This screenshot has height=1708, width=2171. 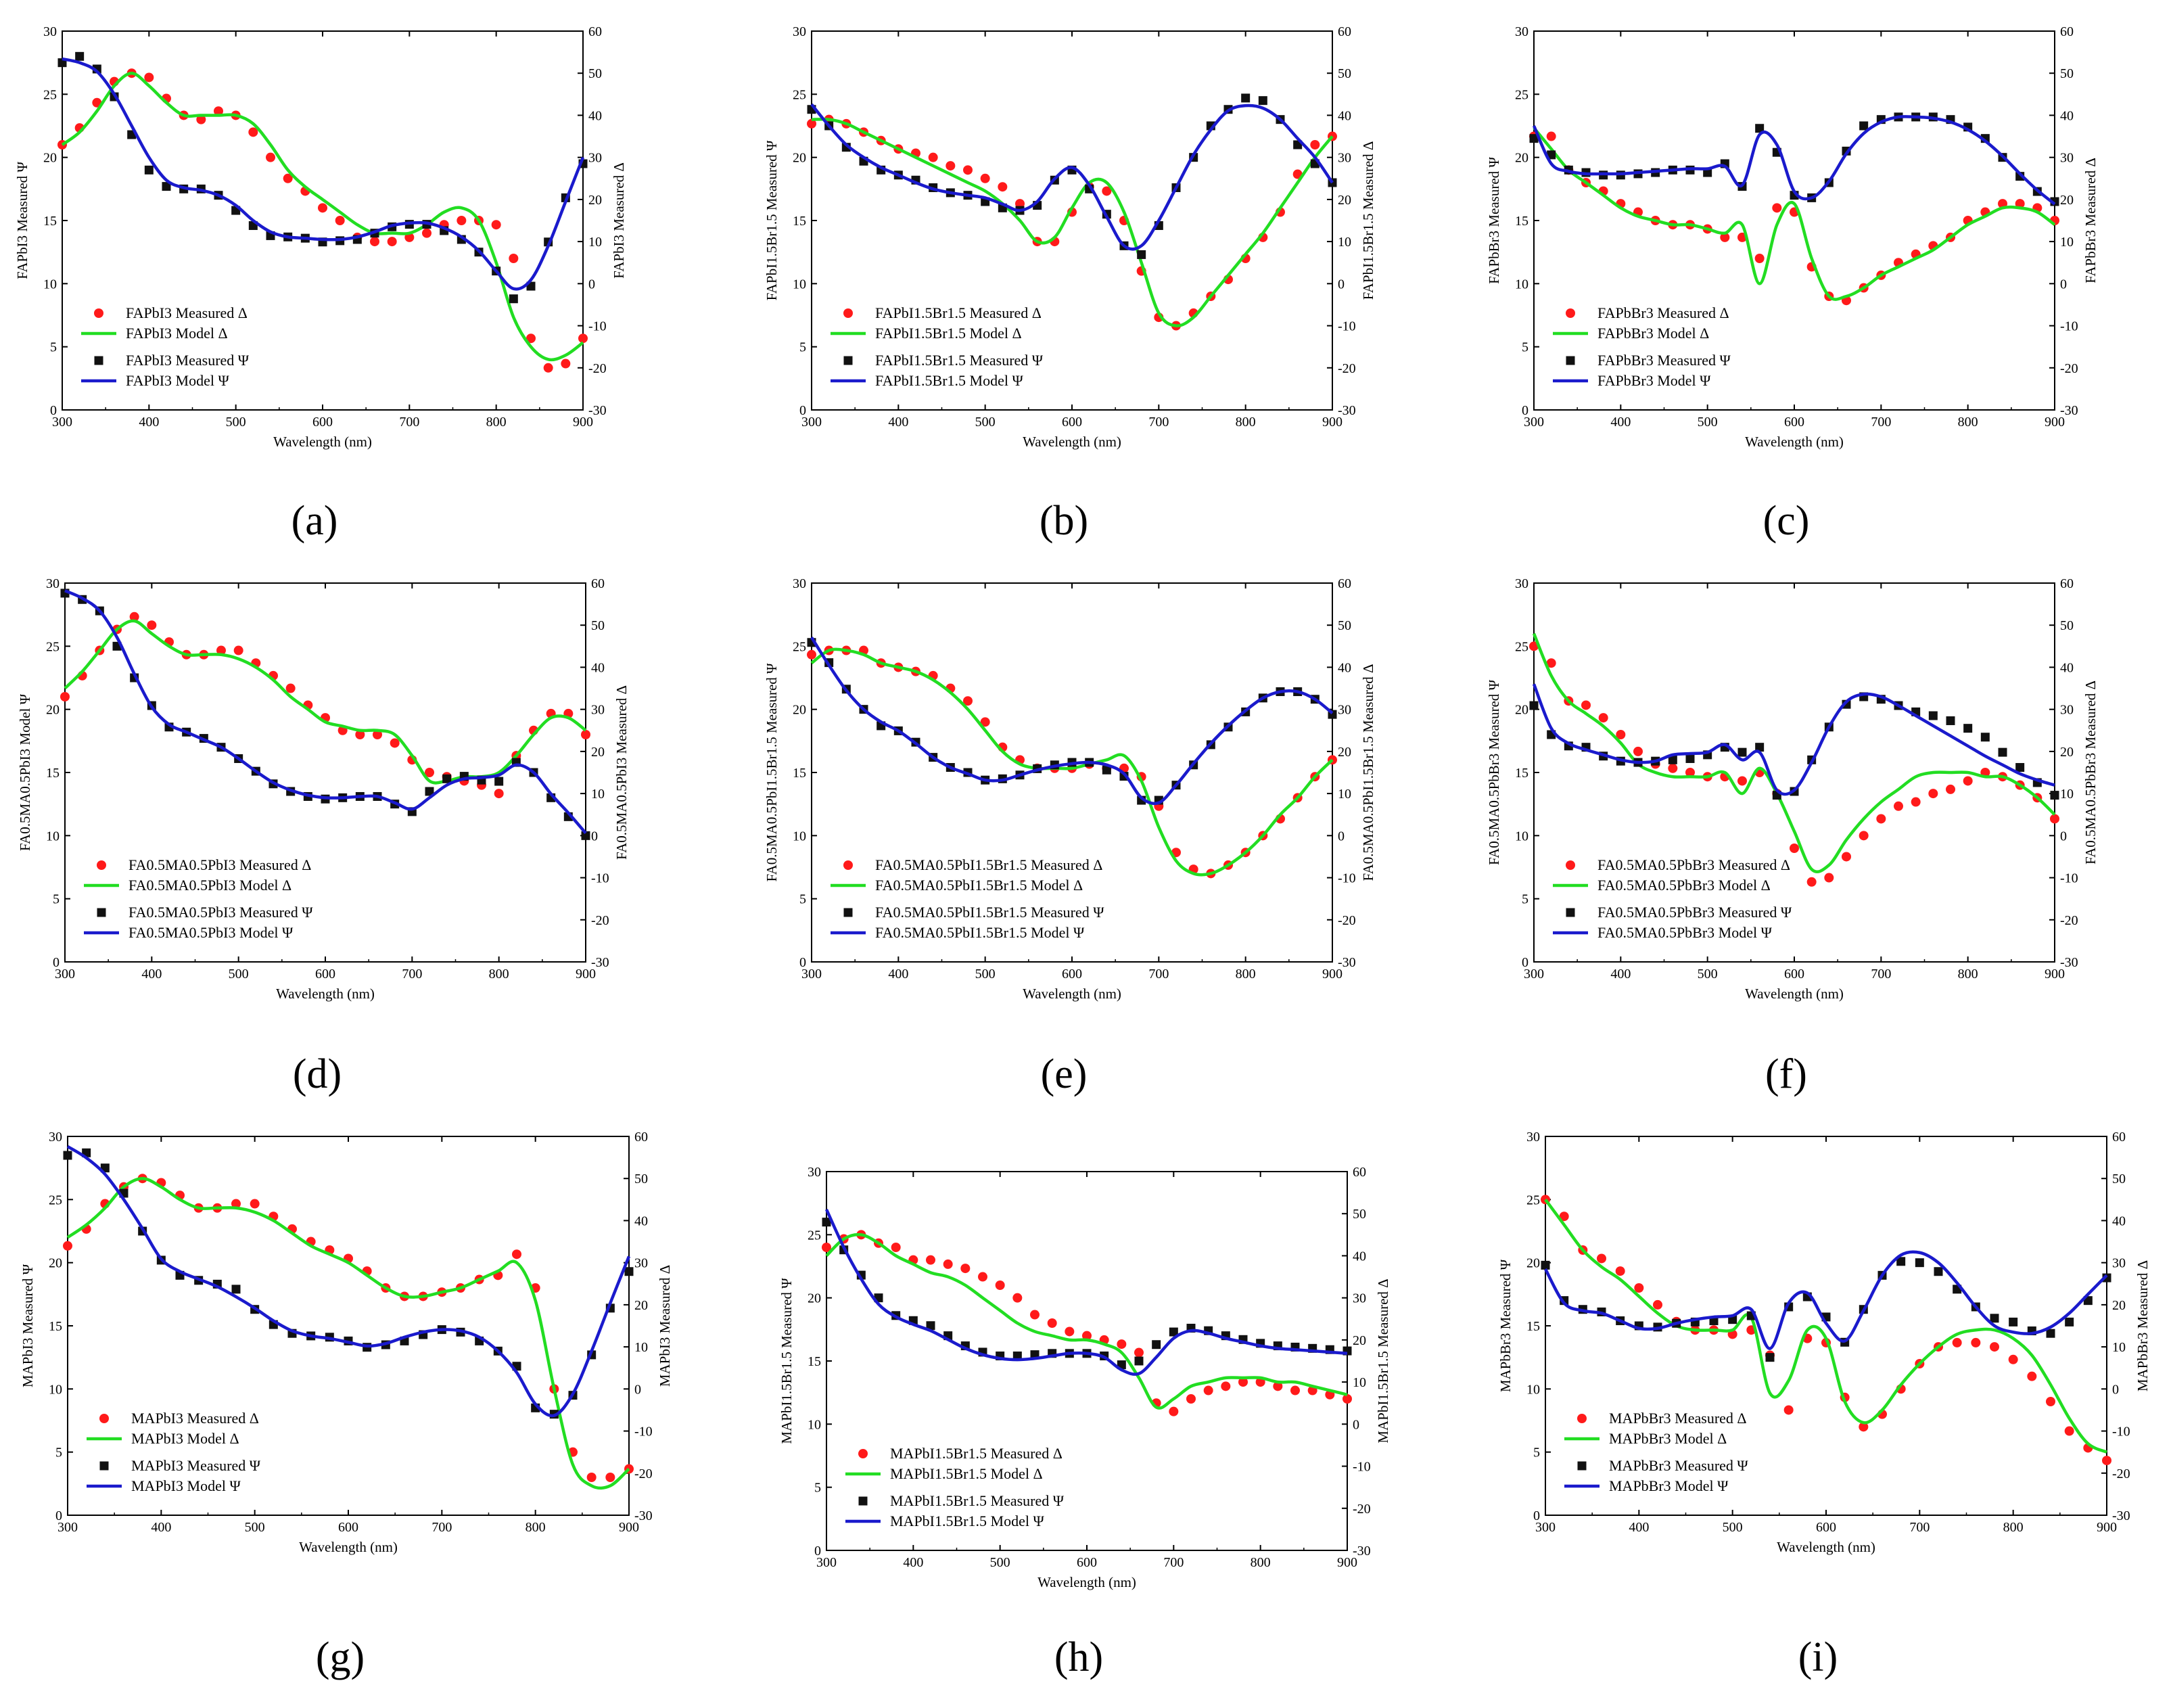 What do you see at coordinates (1786, 1074) in the screenshot?
I see `panel-label: (f)` at bounding box center [1786, 1074].